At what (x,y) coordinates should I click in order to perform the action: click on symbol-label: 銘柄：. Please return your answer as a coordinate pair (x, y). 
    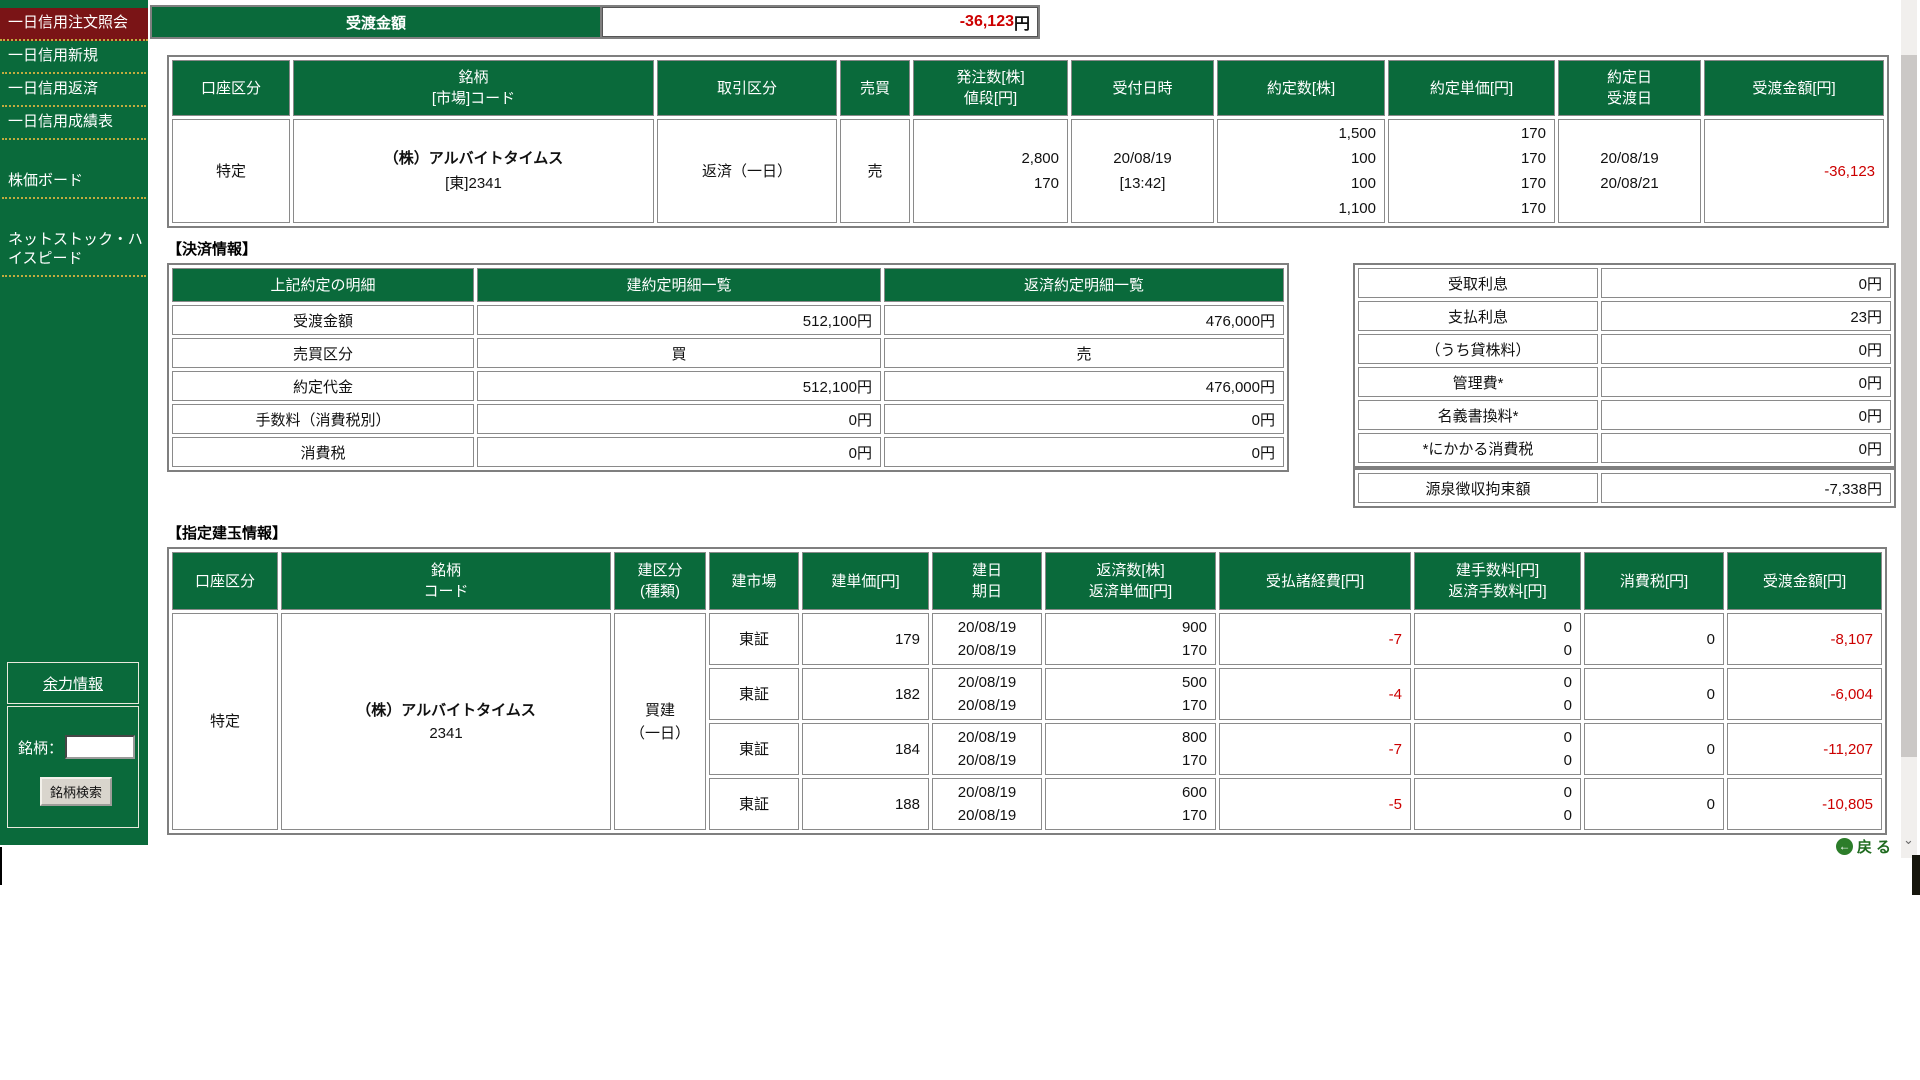
    Looking at the image, I should click on (41, 748).